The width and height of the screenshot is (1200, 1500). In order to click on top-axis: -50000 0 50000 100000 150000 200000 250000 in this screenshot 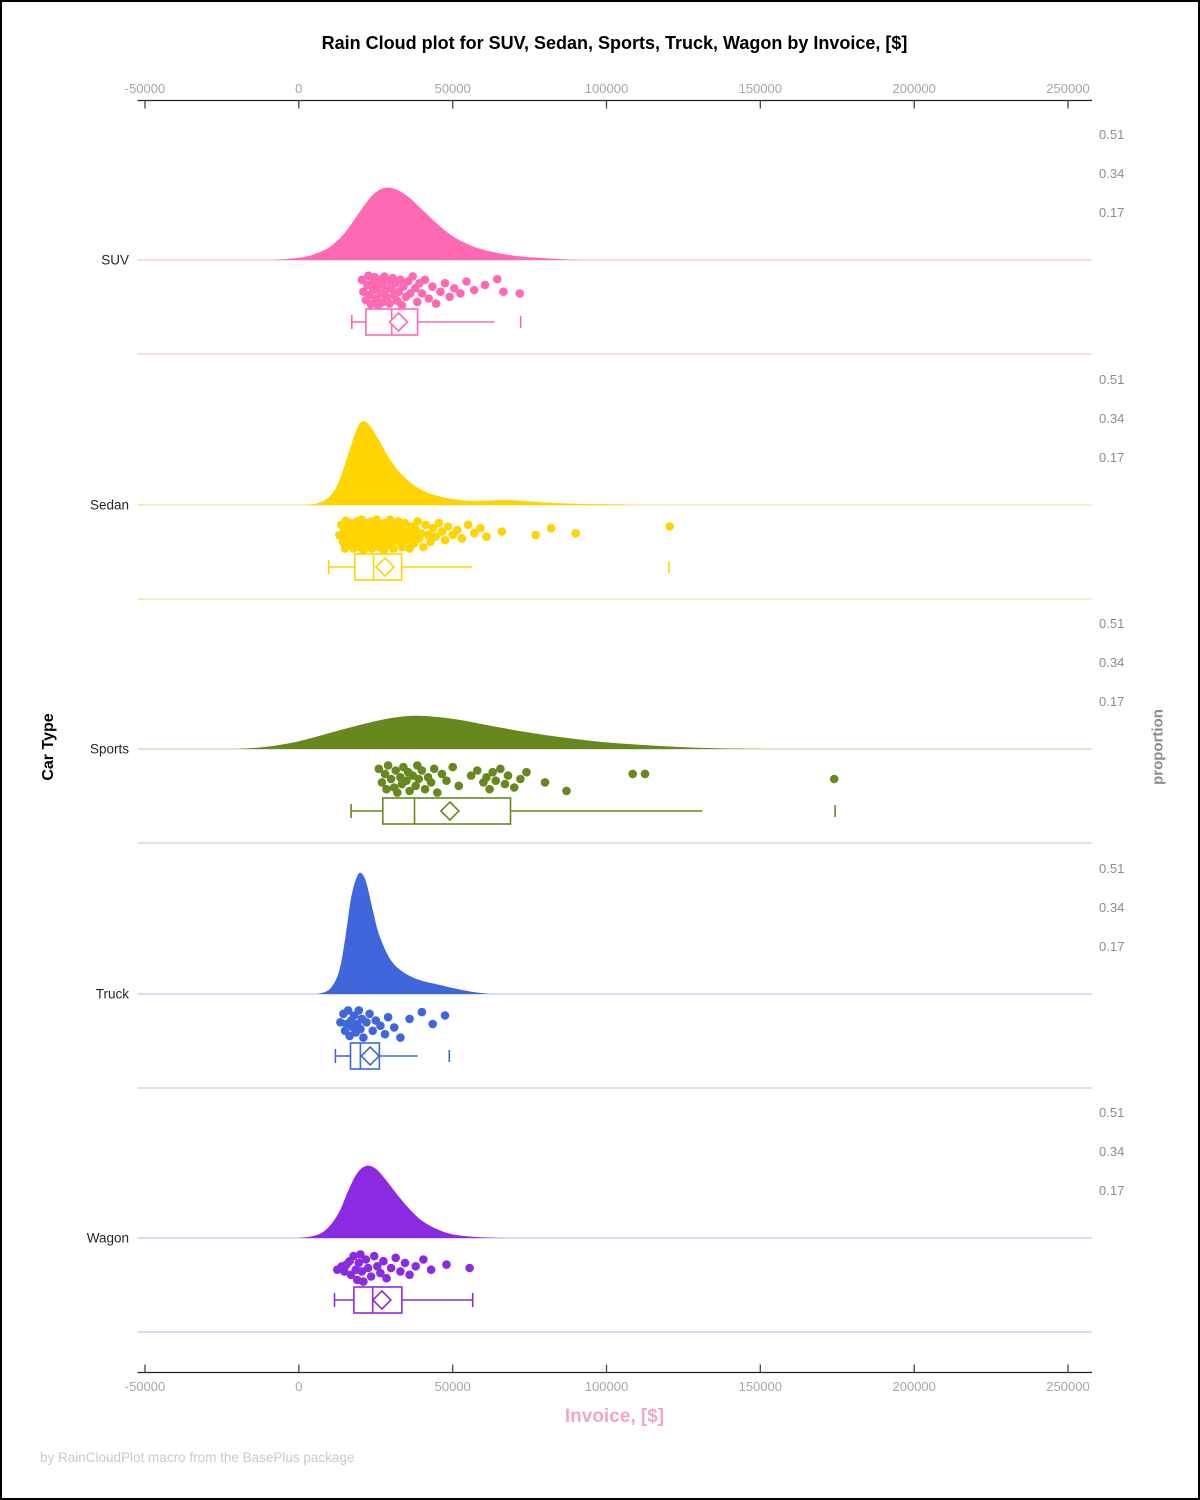, I will do `click(608, 95)`.